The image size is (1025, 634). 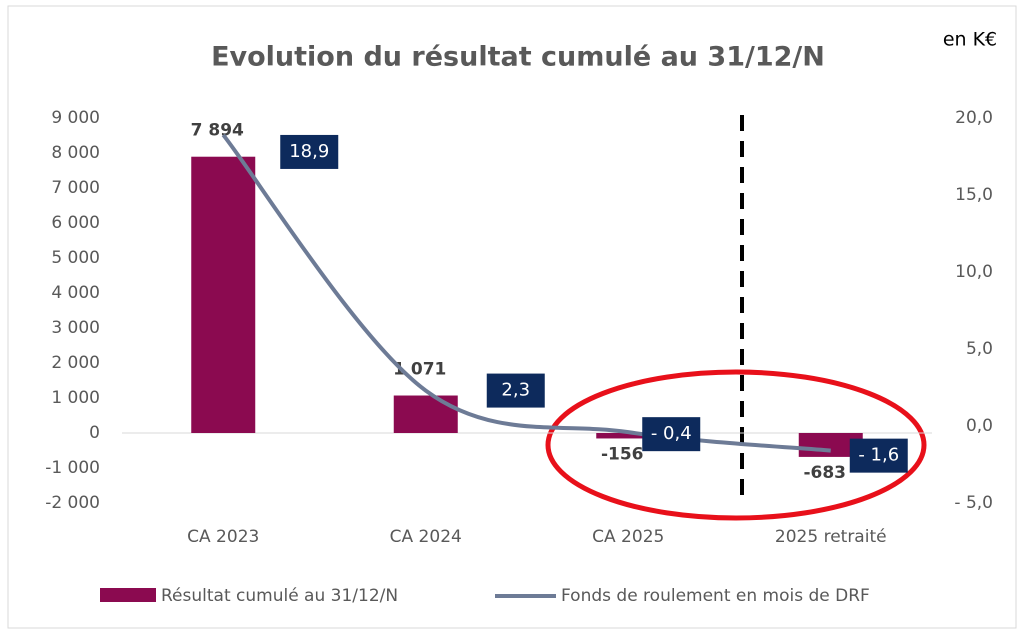 I want to click on y-tick-label: 7 000, so click(x=75, y=188).